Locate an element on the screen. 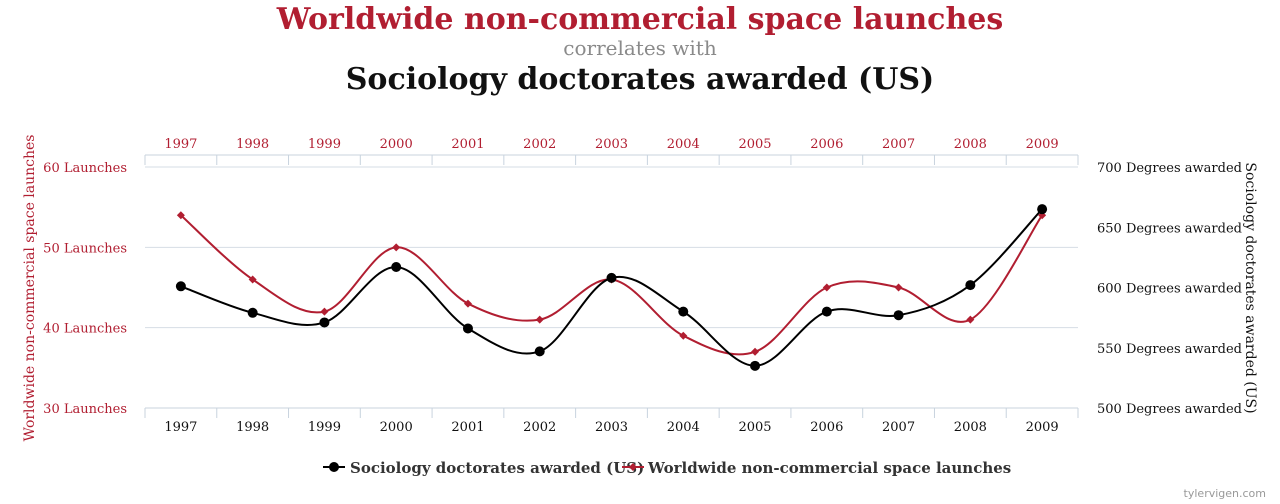 The width and height of the screenshot is (1280, 504). bottom-x-tick-label: 2008 is located at coordinates (970, 427).